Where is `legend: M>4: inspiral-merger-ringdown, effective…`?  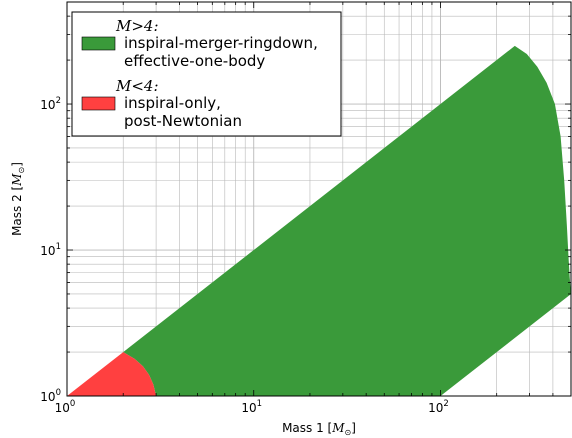
legend: M>4: inspiral-merger-ringdown, effective… is located at coordinates (206, 74).